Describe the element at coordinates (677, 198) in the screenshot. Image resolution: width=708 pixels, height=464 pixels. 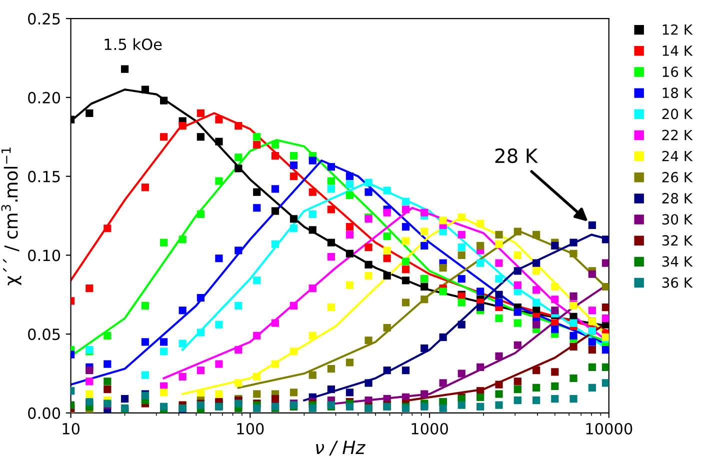
I see `legend-label: 28 K` at that location.